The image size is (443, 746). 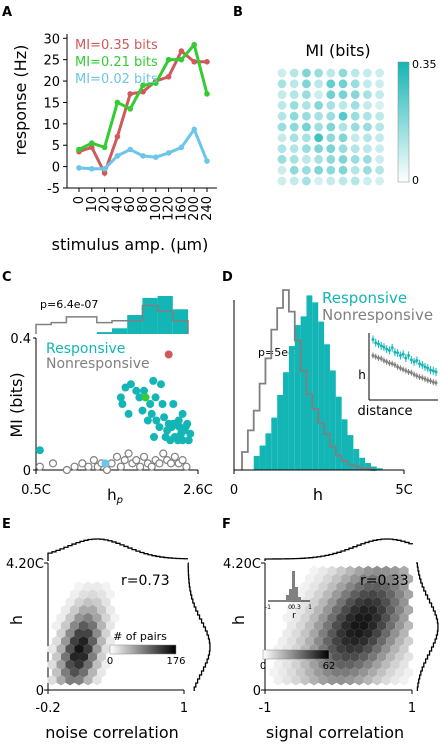 What do you see at coordinates (145, 581) in the screenshot?
I see `panel-e-annotation: r=0.73` at bounding box center [145, 581].